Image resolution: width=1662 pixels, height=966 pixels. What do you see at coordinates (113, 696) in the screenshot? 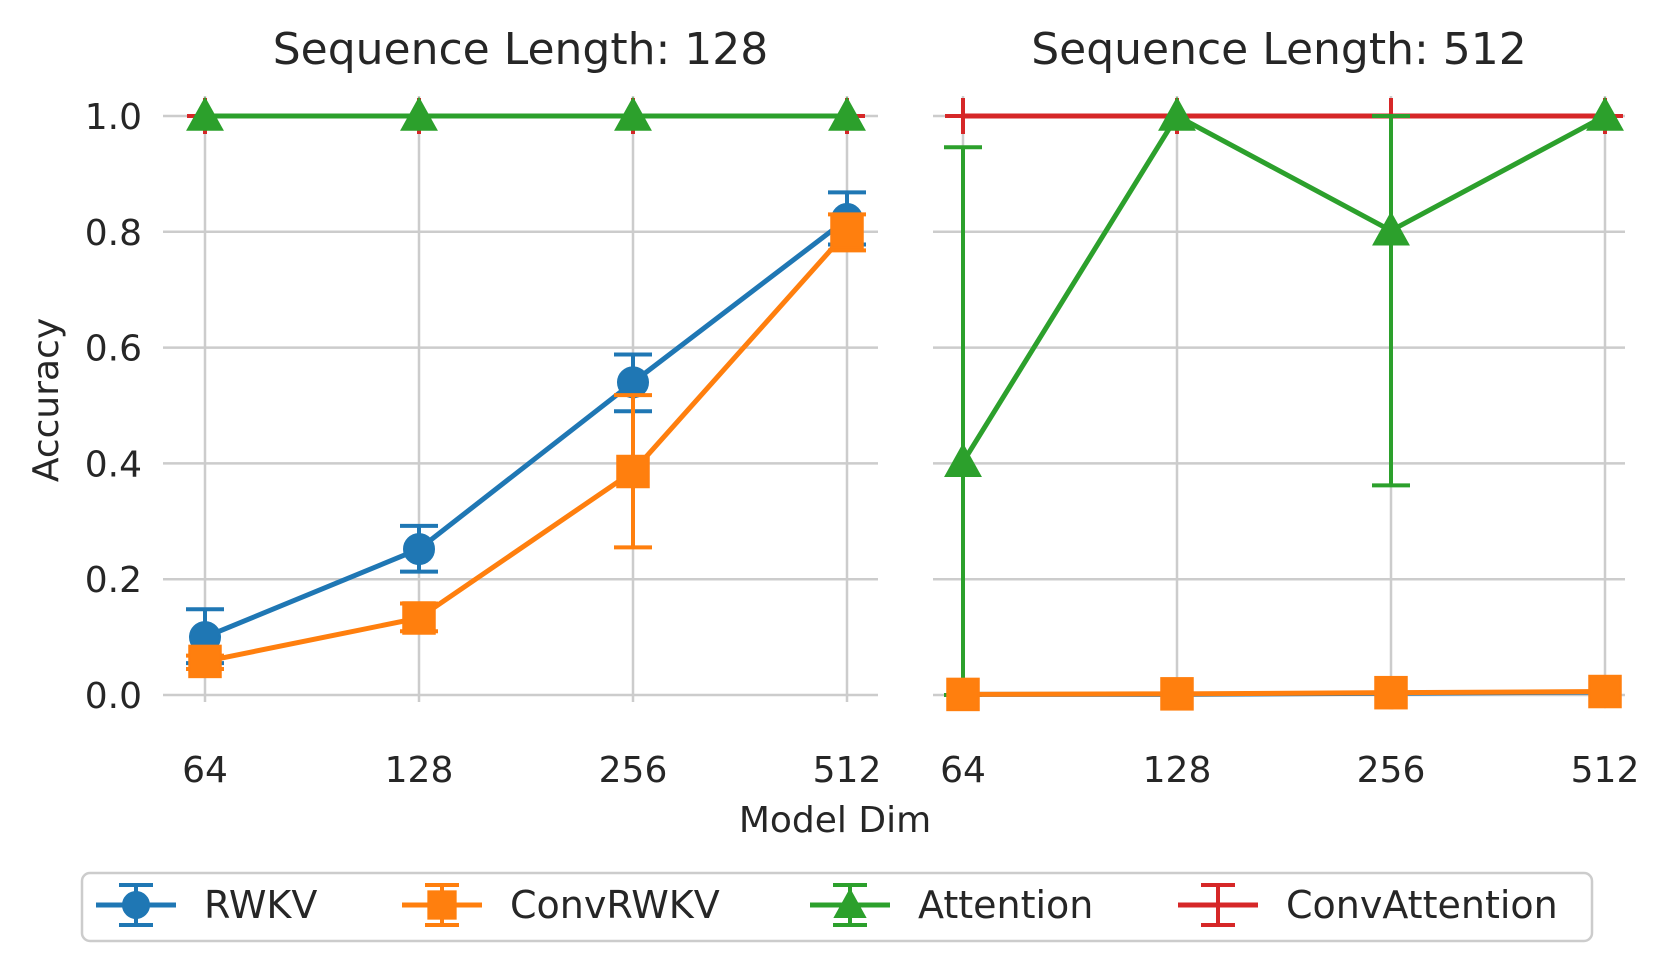
I see `y-tick-label: 0.0` at bounding box center [113, 696].